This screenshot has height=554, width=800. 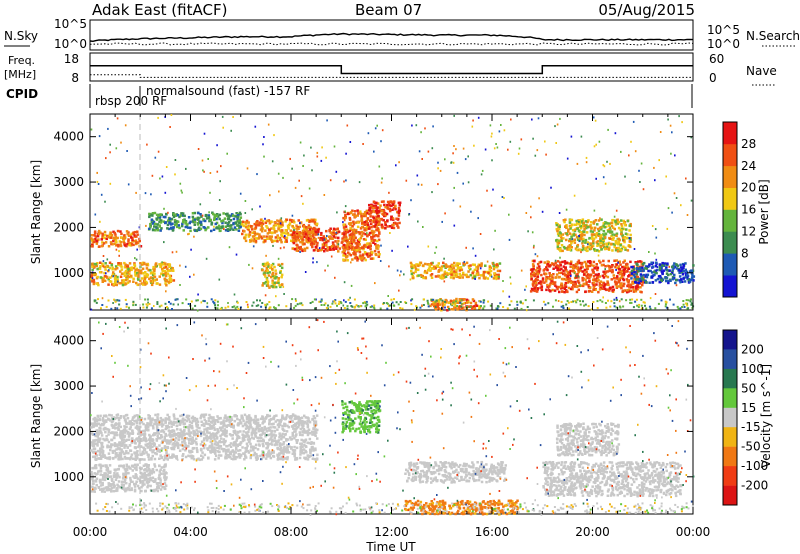 I want to click on nave-ytick-bottom: 0, so click(x=713, y=78).